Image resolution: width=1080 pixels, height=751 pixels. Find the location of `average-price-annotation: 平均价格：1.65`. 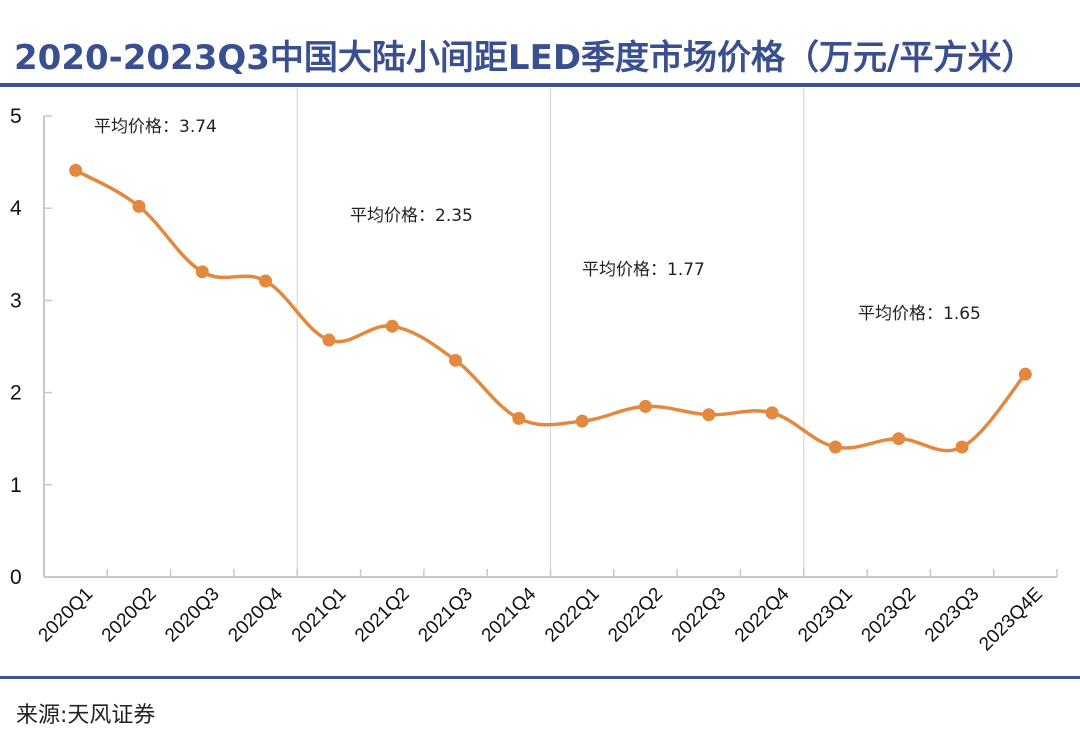

average-price-annotation: 平均价格：1.65 is located at coordinates (919, 314).